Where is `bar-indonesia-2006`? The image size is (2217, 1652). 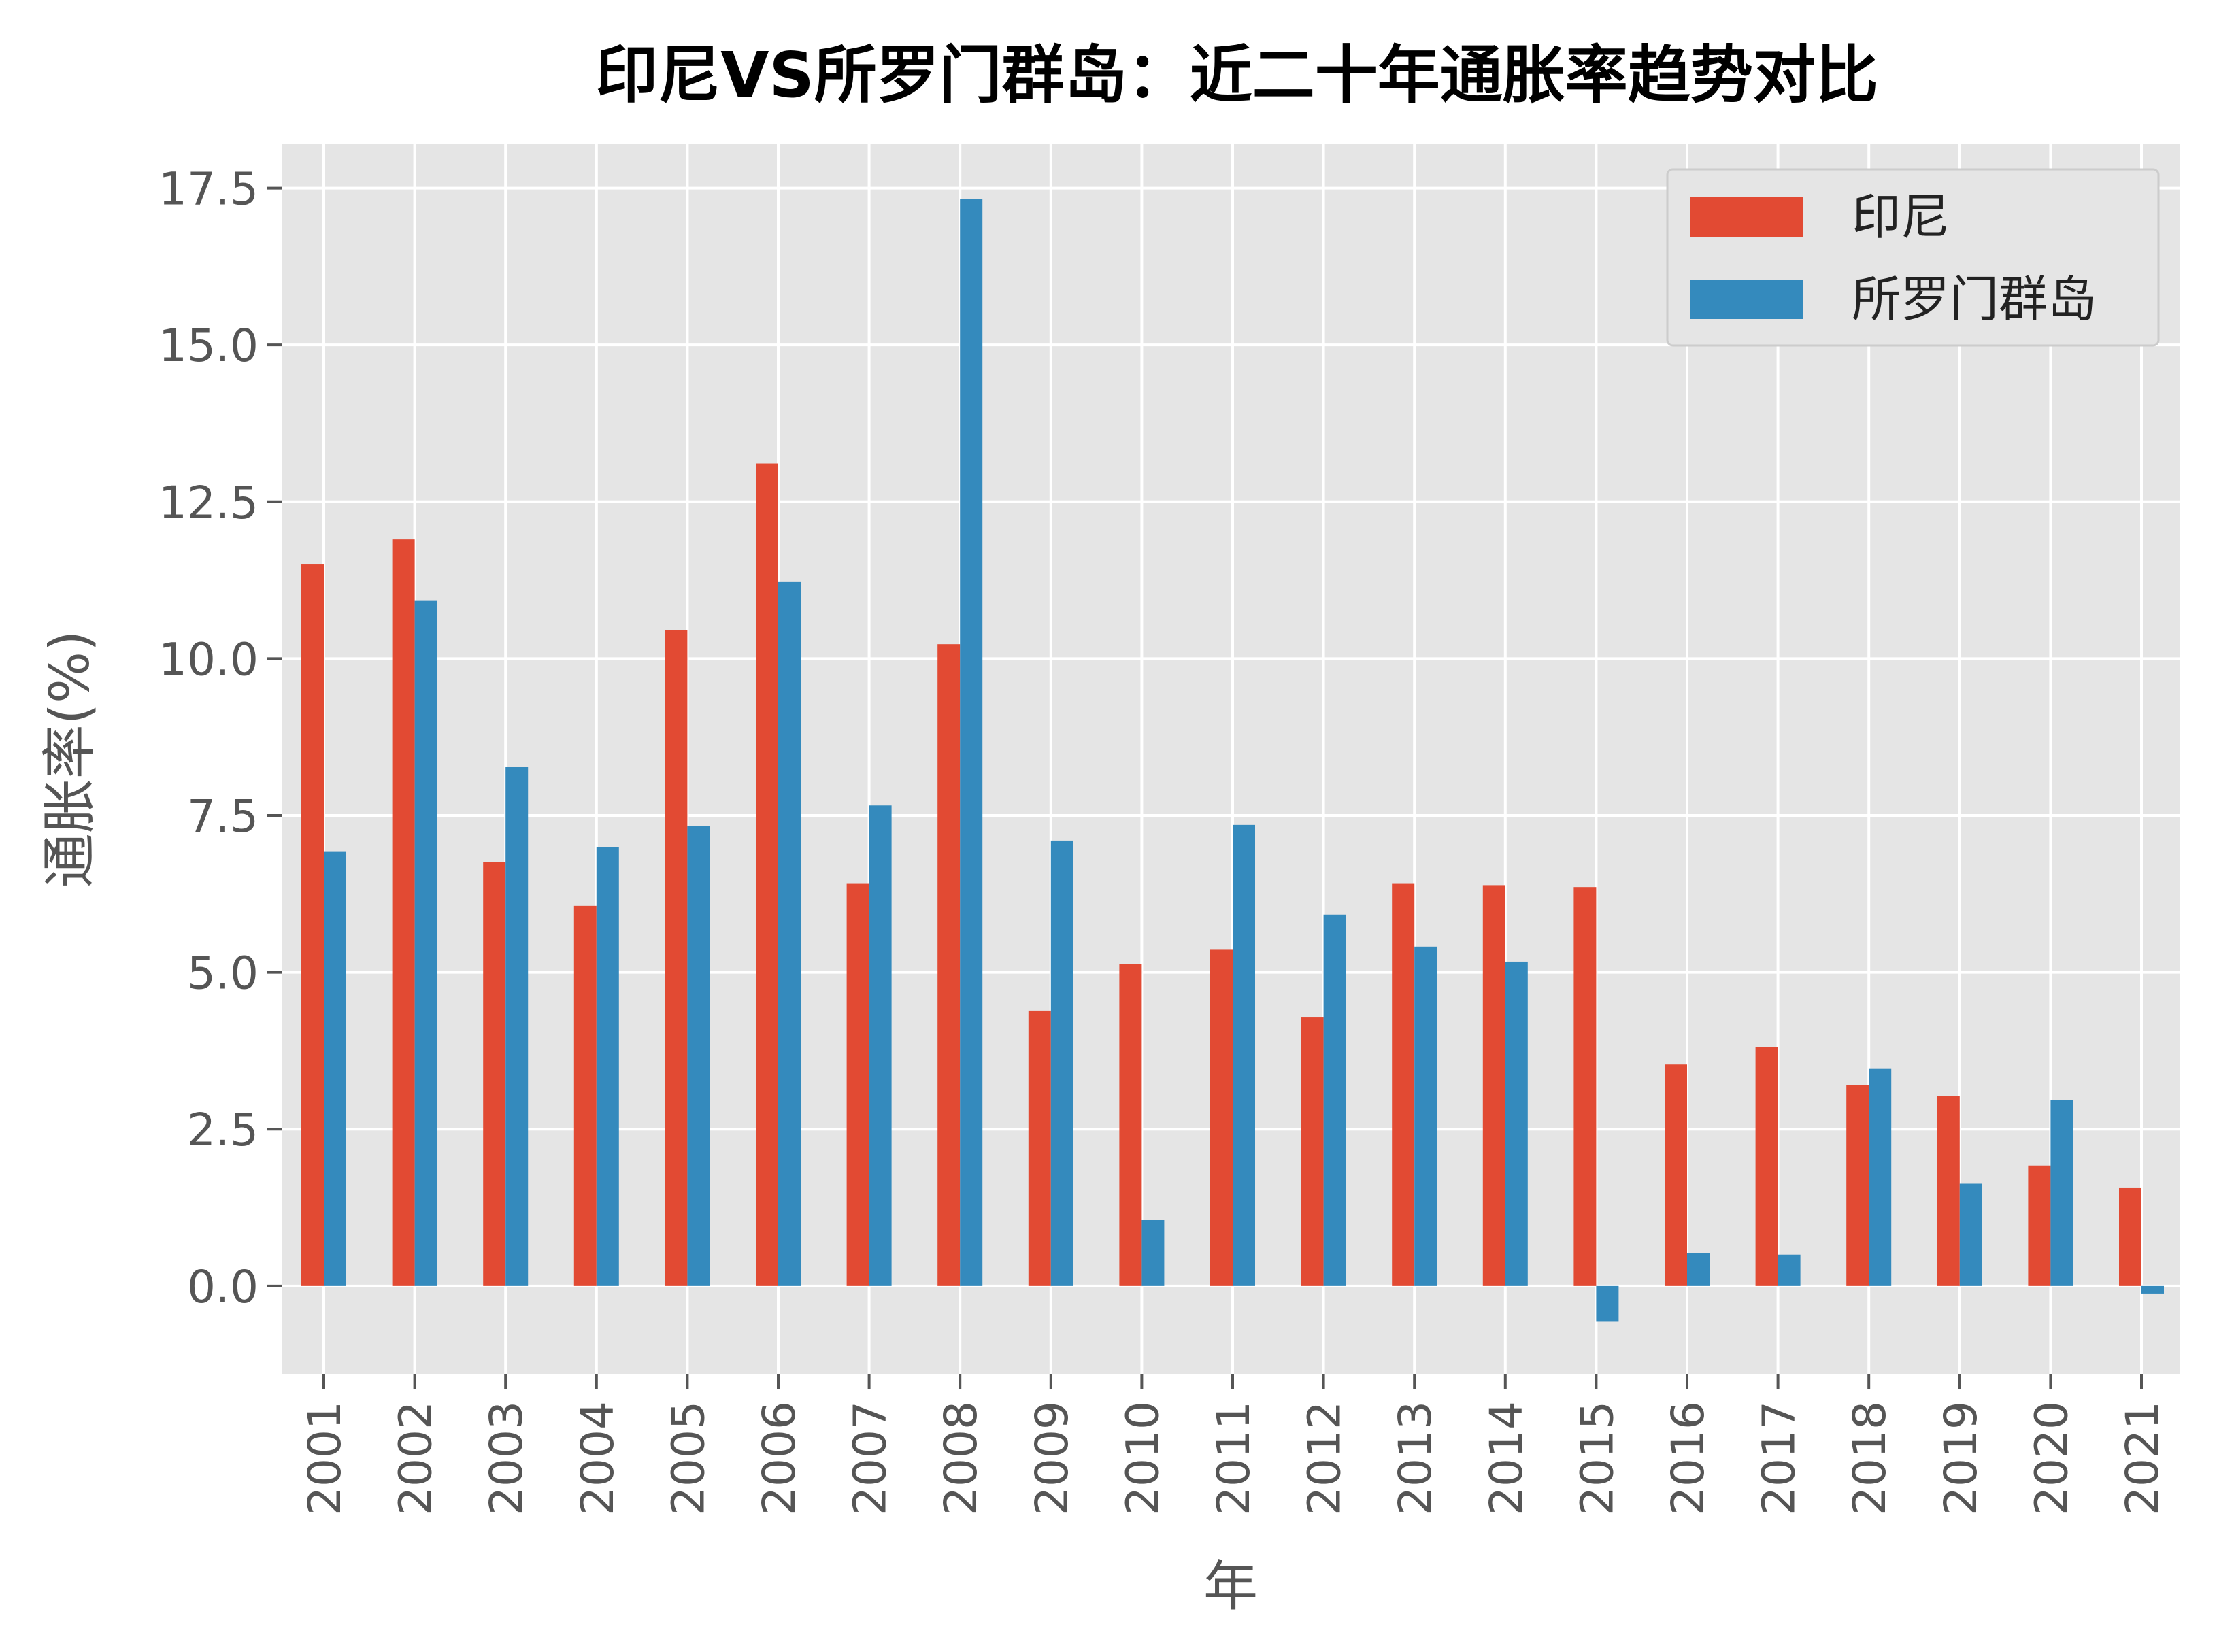 bar-indonesia-2006 is located at coordinates (767, 875).